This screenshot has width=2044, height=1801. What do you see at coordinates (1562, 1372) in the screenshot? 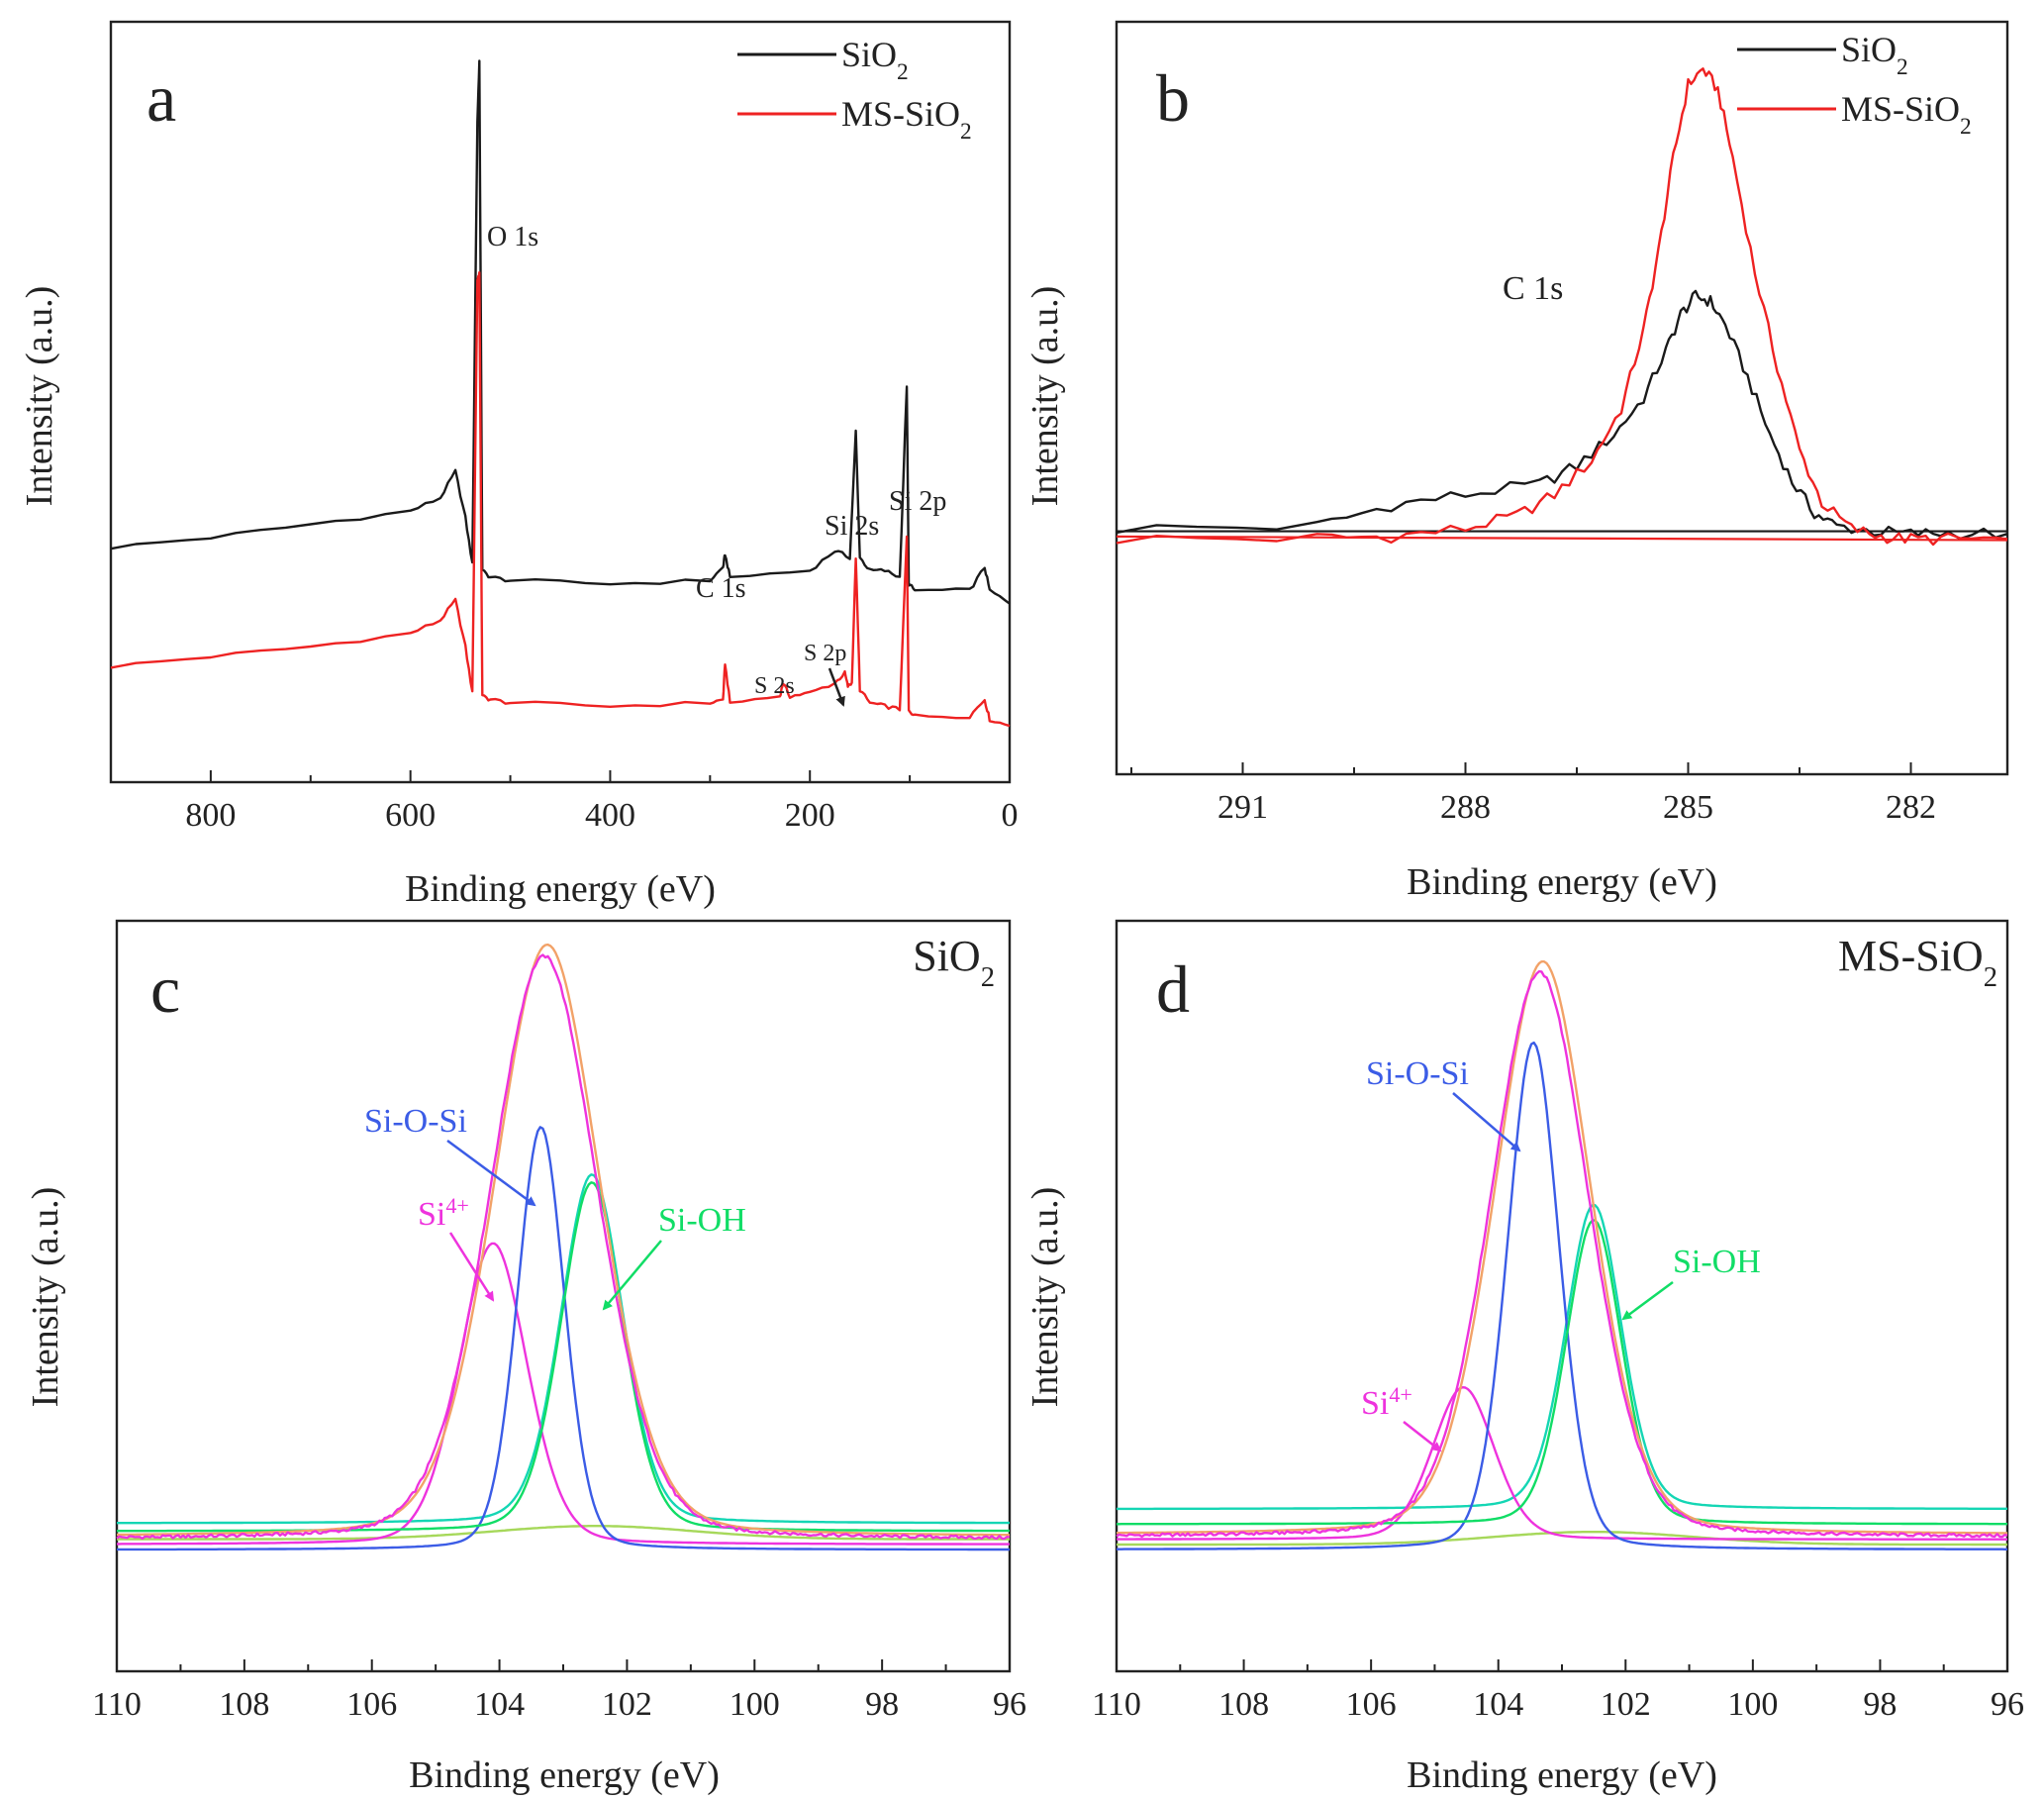
I see `component-si-oh-d` at bounding box center [1562, 1372].